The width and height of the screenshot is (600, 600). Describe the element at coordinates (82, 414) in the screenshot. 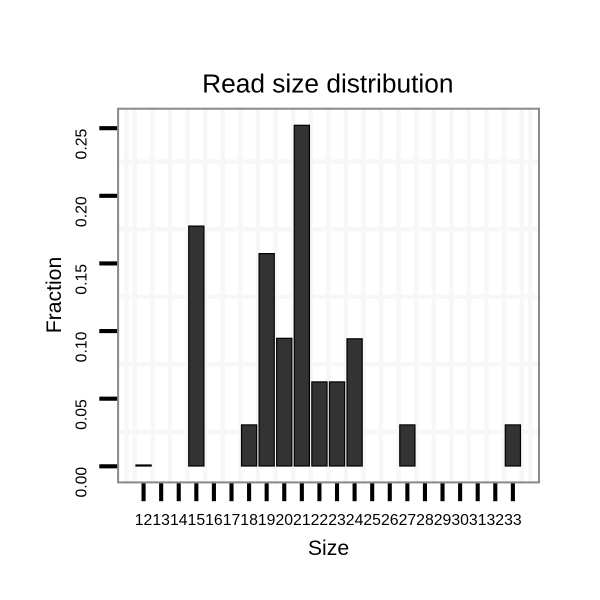

I see `svg-text: 0.05` at that location.